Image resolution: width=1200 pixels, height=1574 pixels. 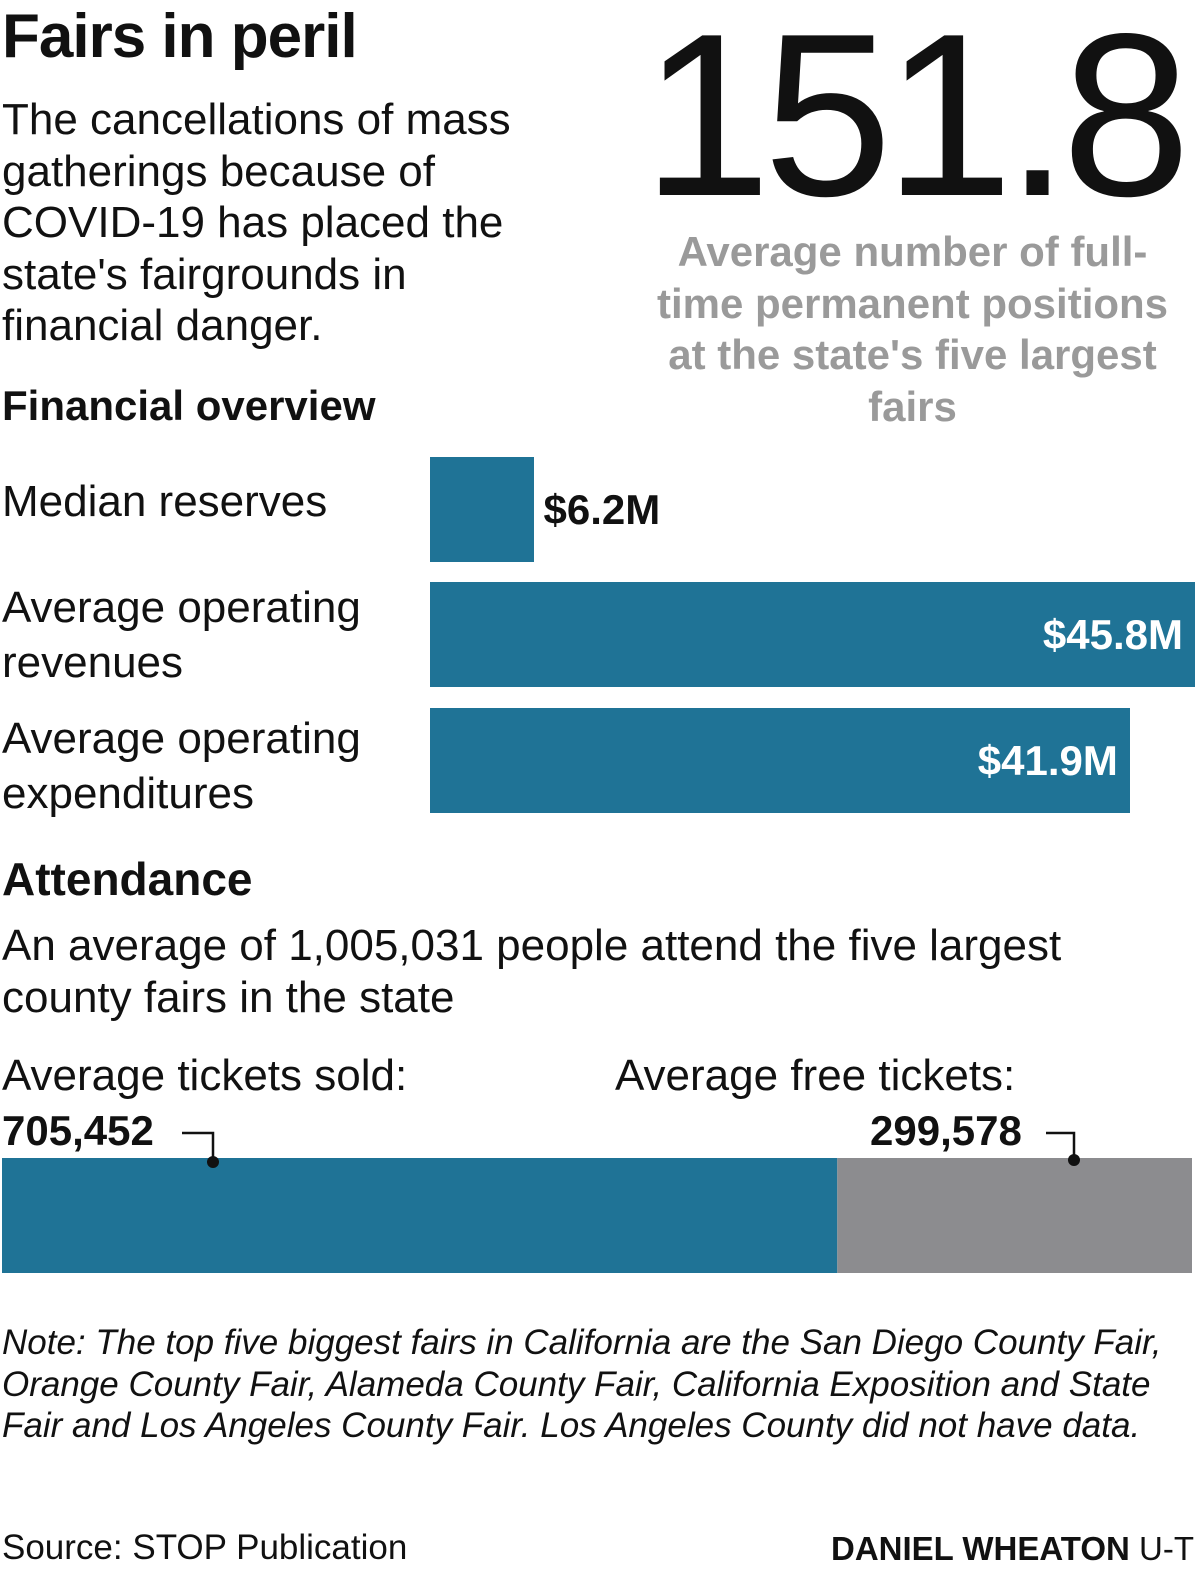 I want to click on tickets-sold-segment, so click(x=420, y=1215).